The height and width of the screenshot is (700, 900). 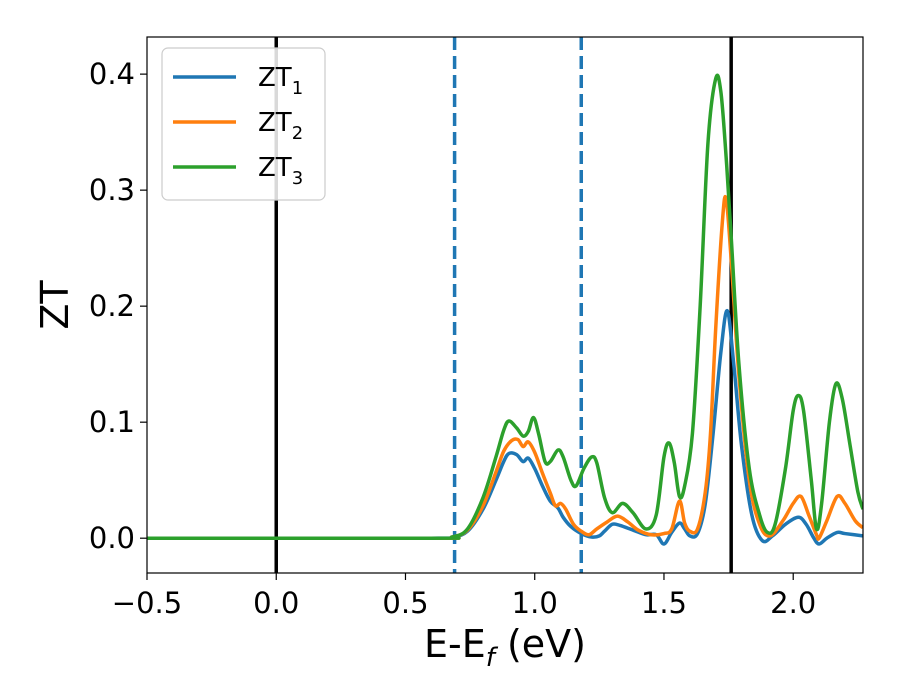 I want to click on x-tick-label: 1.0, so click(x=535, y=603).